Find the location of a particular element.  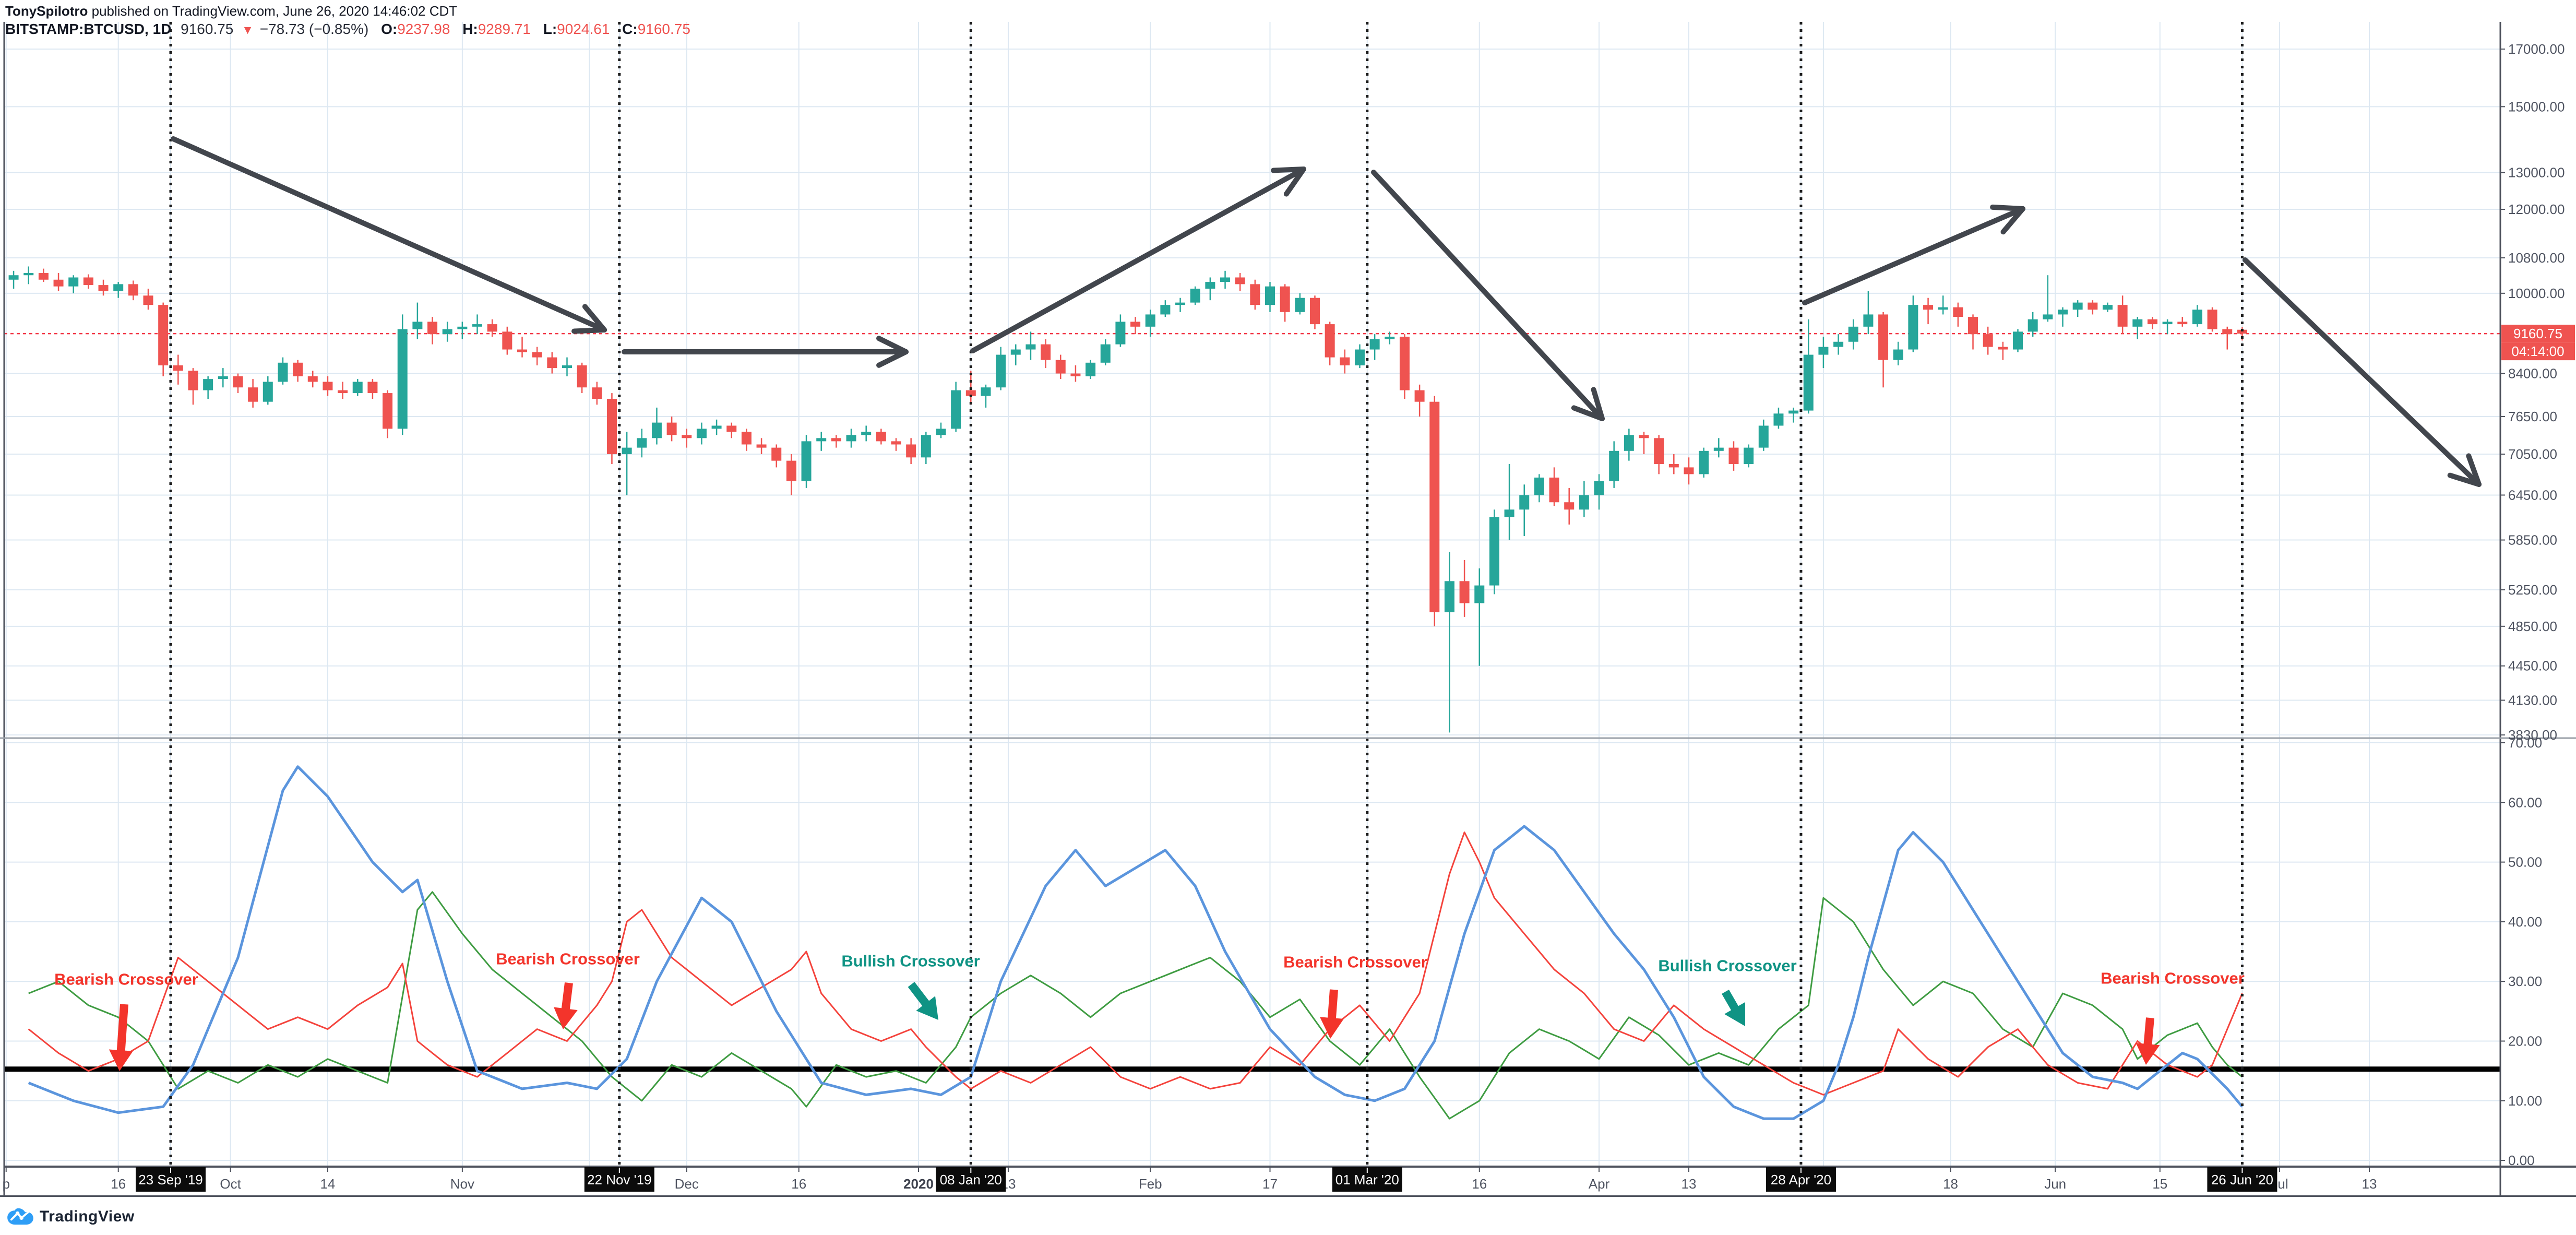

author-name: TonySpilotro is located at coordinates (46, 11).